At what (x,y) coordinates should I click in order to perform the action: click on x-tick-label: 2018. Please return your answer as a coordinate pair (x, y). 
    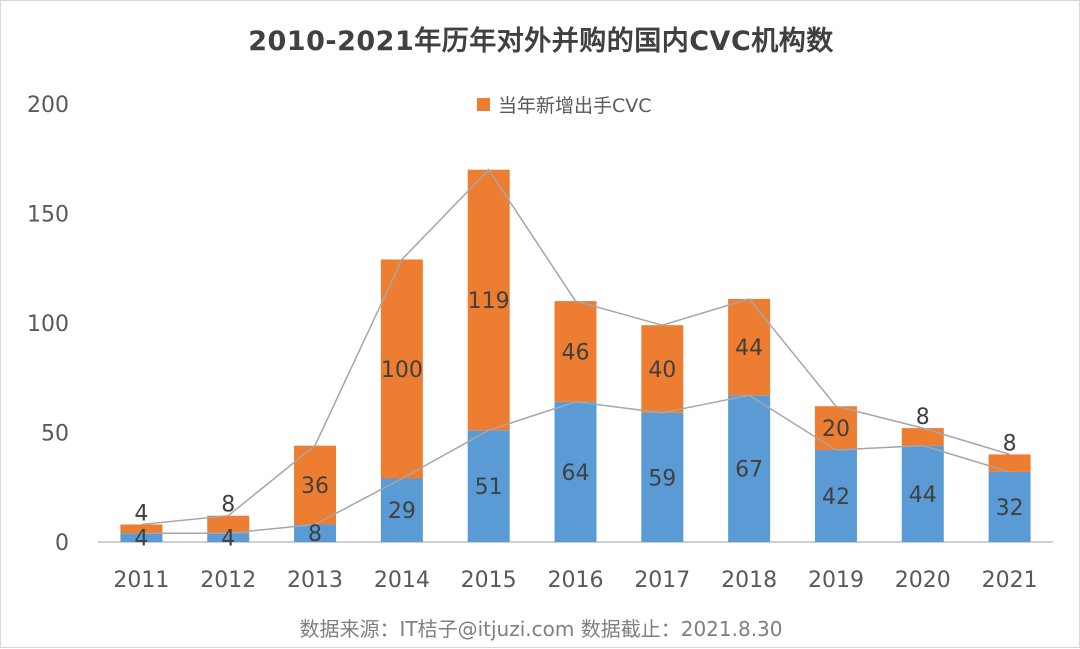
    Looking at the image, I should click on (749, 580).